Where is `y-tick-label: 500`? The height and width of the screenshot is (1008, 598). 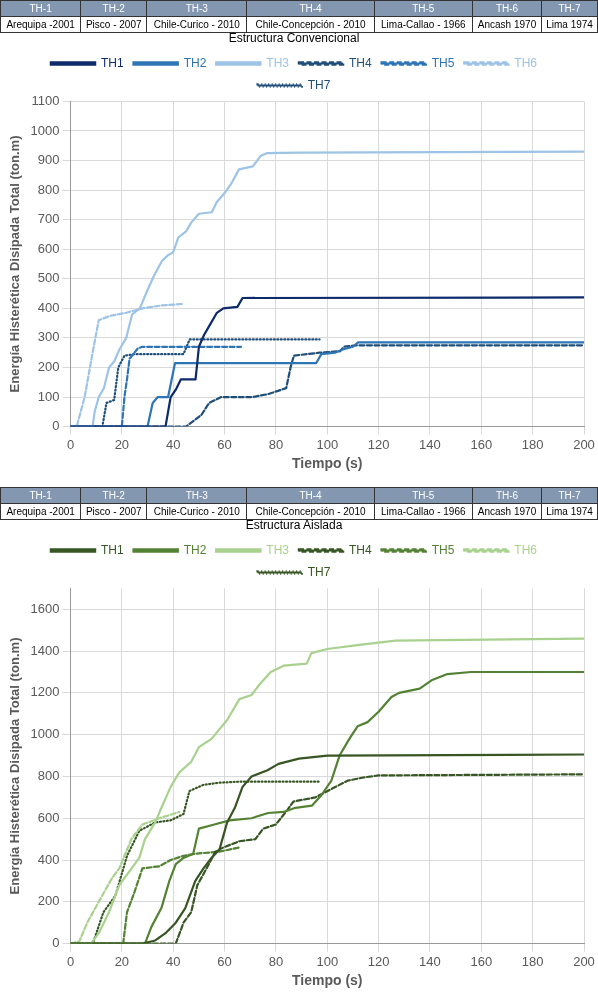
y-tick-label: 500 is located at coordinates (48, 278).